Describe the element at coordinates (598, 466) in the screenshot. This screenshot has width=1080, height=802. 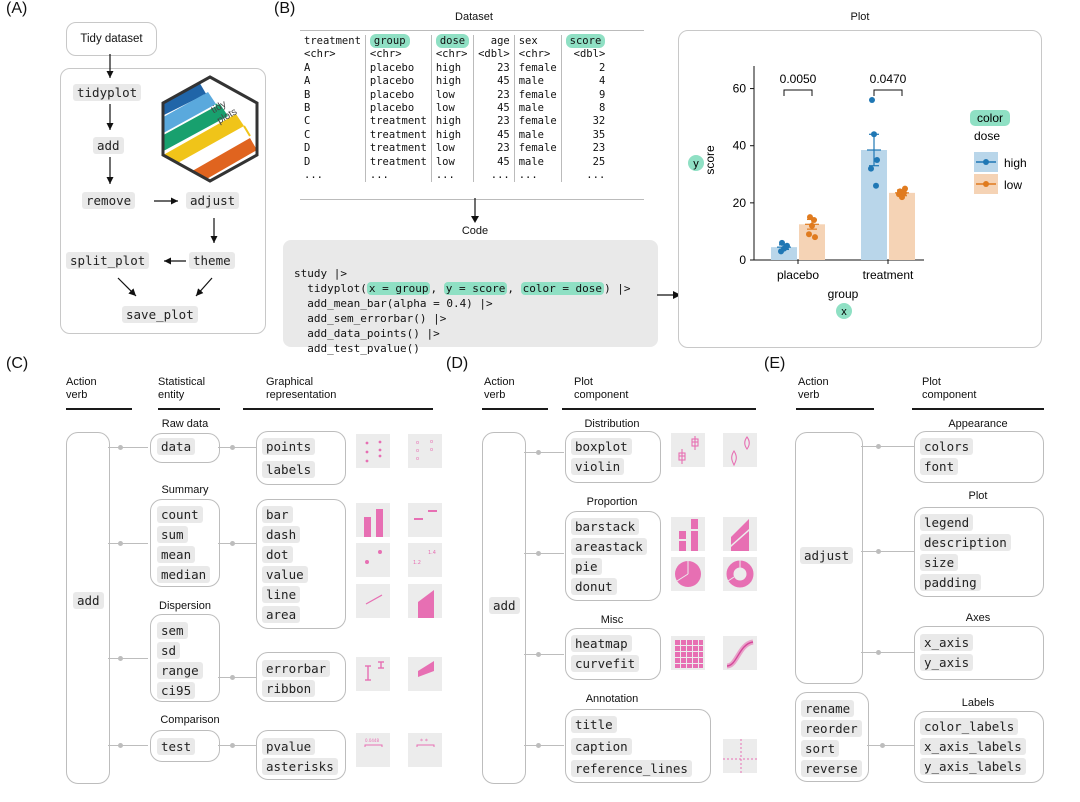
I see `d-item-violin: violin` at that location.